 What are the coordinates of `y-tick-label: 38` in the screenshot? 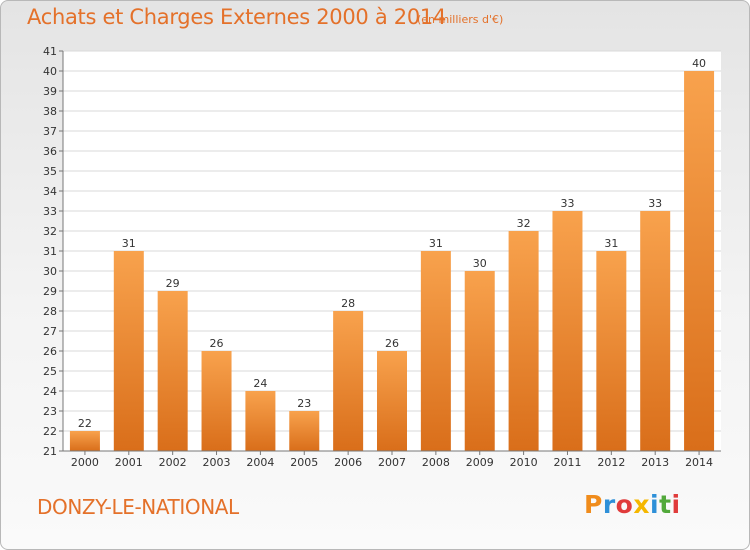 It's located at (50, 111).